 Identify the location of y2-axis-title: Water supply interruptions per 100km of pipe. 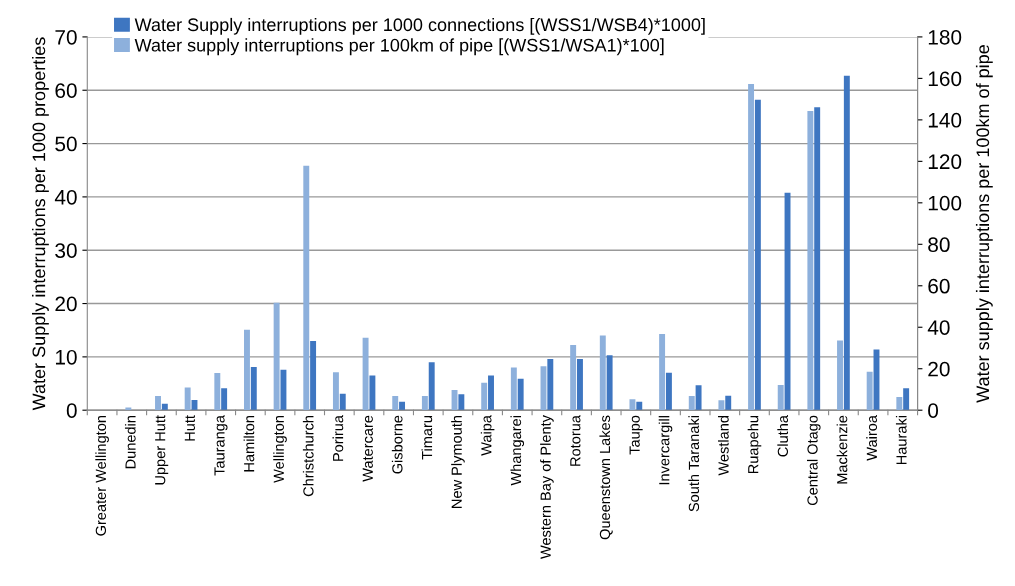
(984, 224).